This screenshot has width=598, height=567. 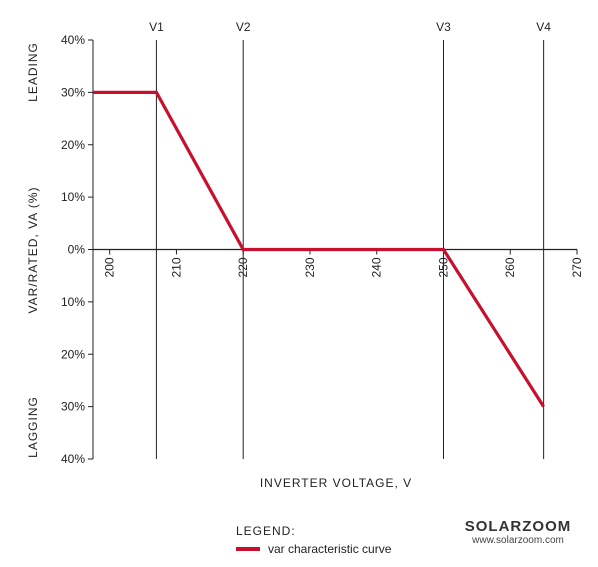 I want to click on y-tick-label: 0%, so click(x=77, y=250).